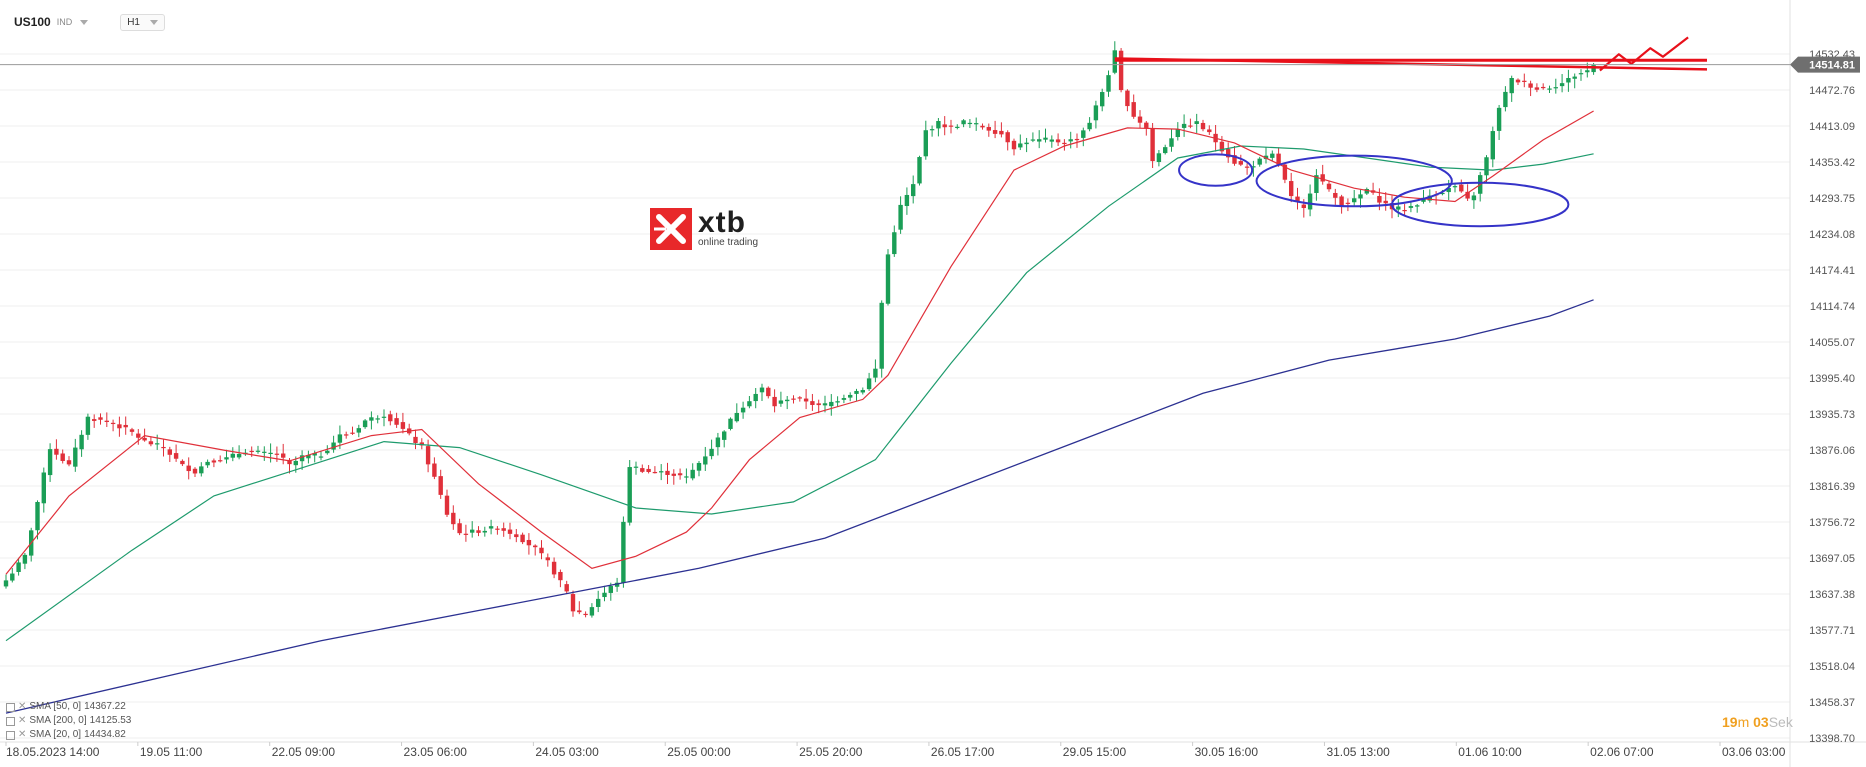  I want to click on y-tick-label: 13756.72, so click(1832, 523).